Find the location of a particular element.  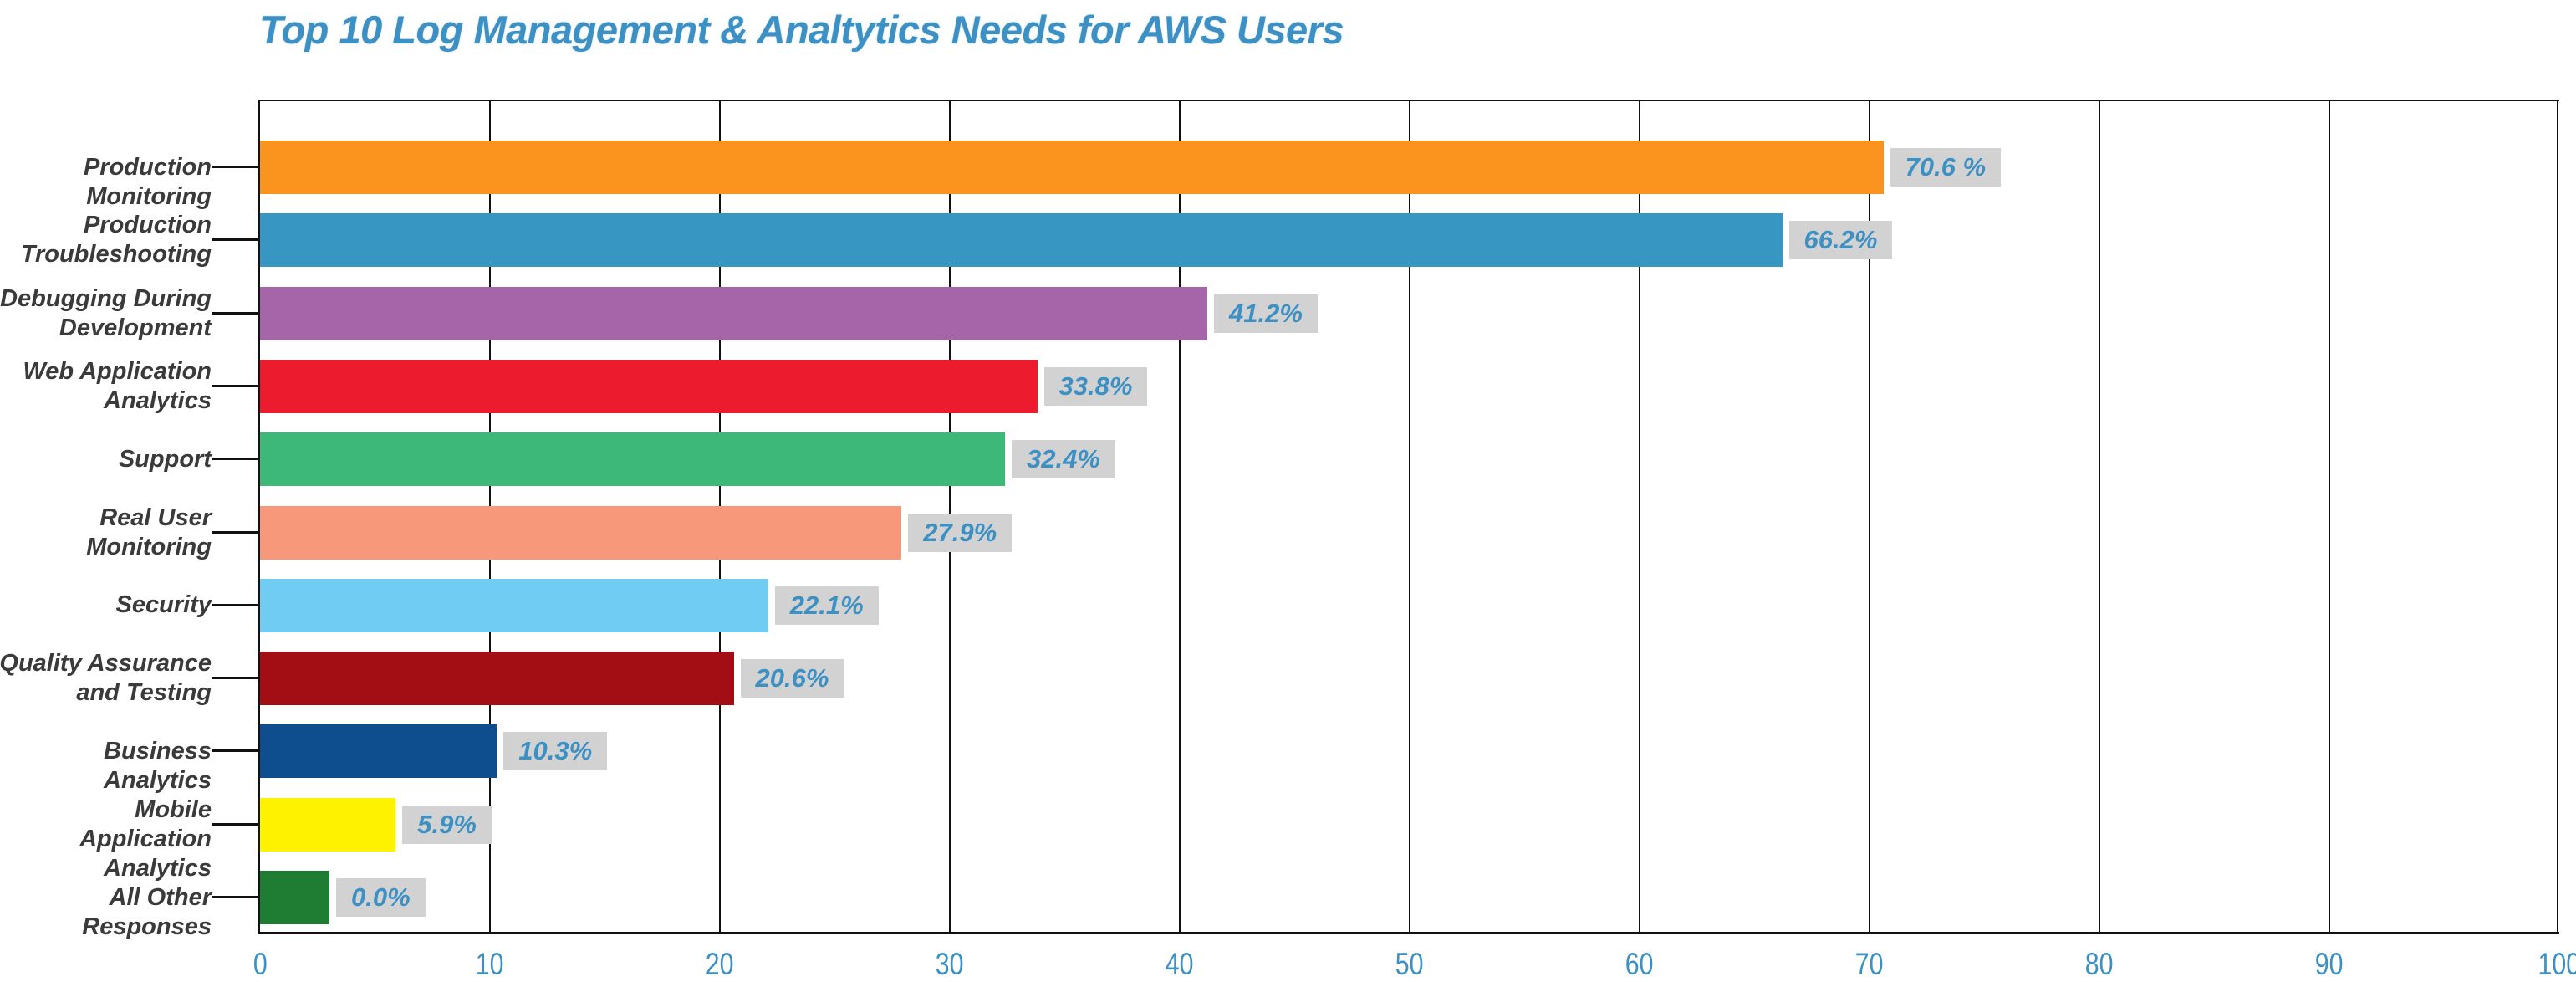

x-axis-tick-text: 100 is located at coordinates (2557, 964).